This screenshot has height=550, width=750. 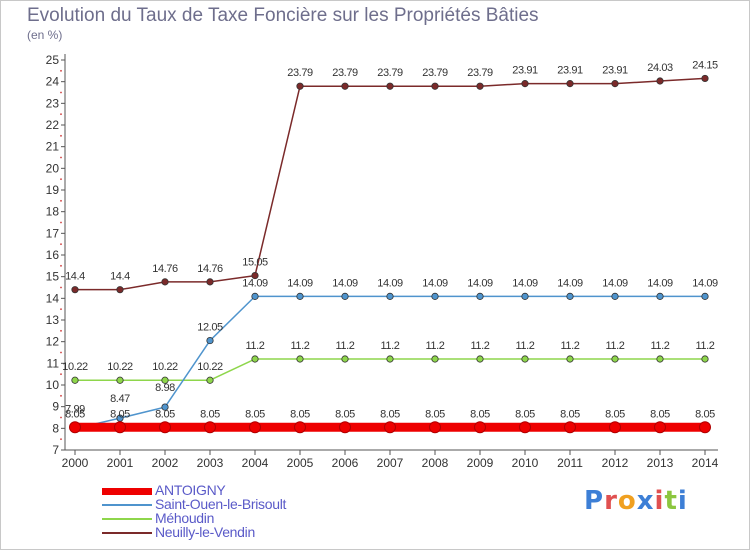 I want to click on x-tick-label: 2000, so click(x=75, y=463).